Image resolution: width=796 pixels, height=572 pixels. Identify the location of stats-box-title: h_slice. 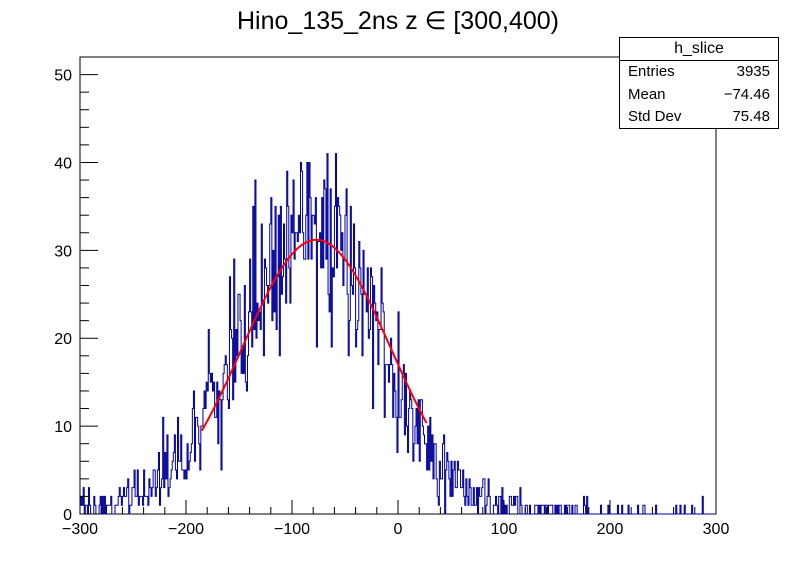
(699, 49).